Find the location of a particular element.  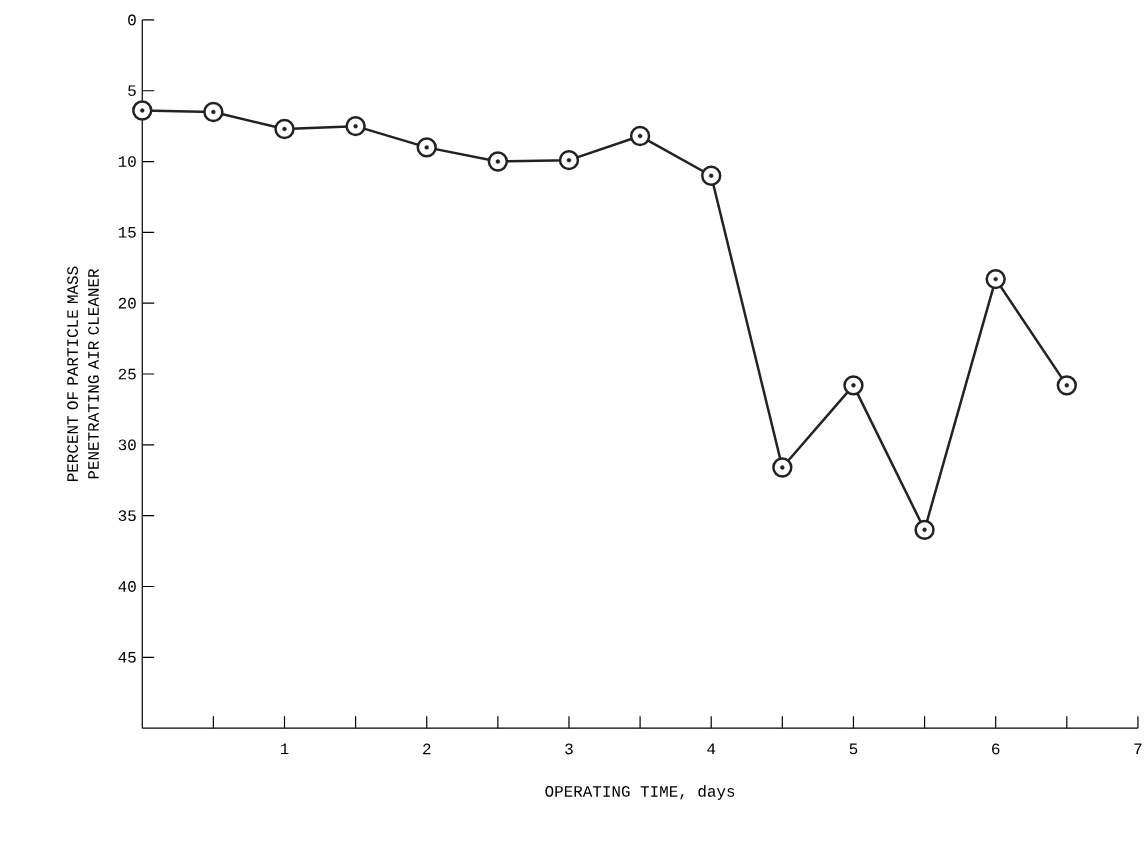

y-tick-label: 45 is located at coordinates (127, 657).